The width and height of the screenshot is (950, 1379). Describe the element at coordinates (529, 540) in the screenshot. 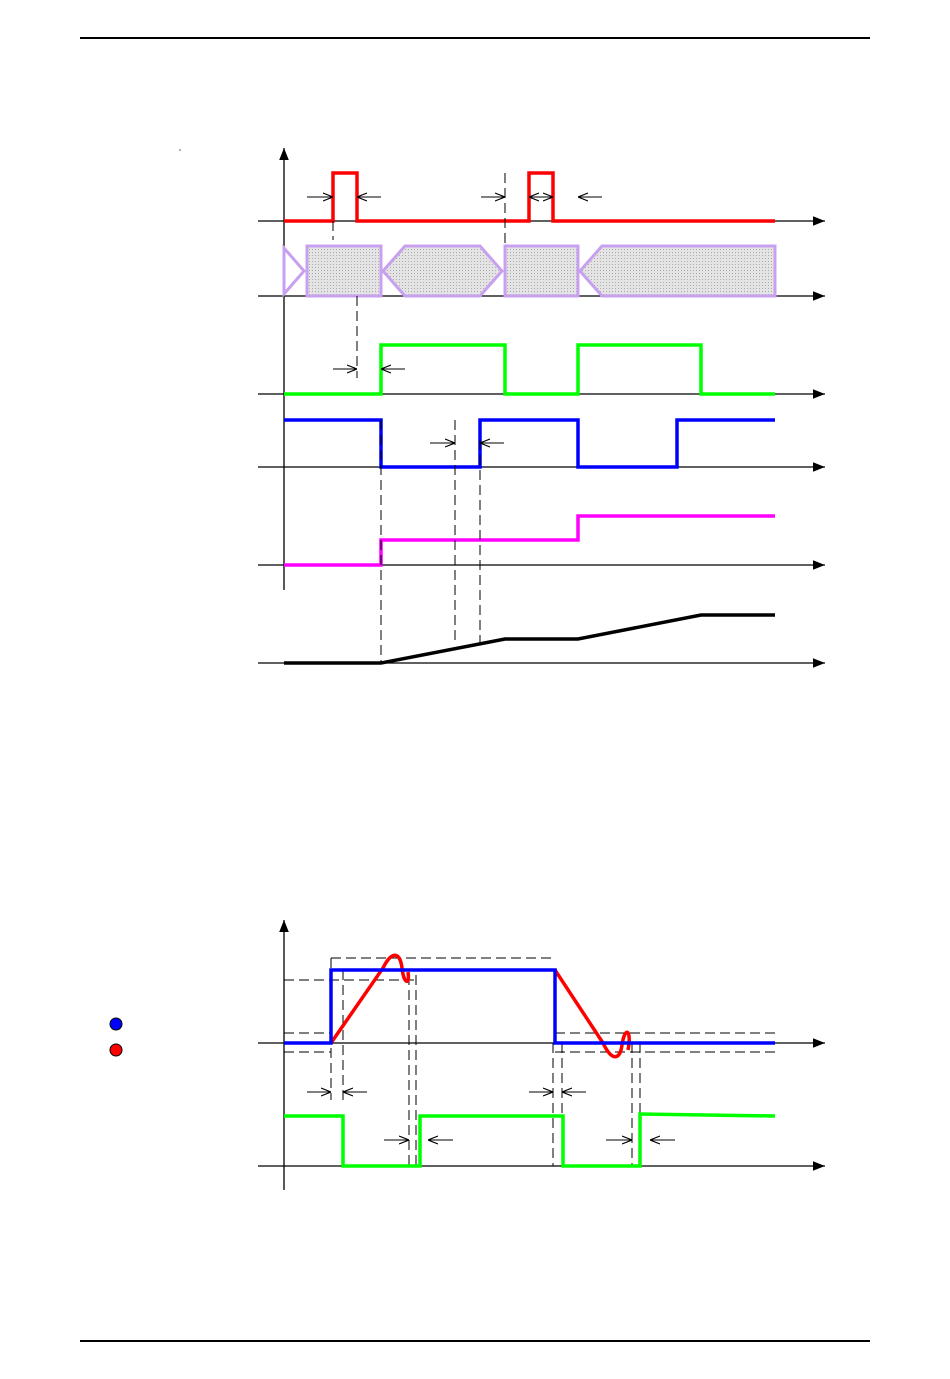

I see `magenta-signal` at that location.